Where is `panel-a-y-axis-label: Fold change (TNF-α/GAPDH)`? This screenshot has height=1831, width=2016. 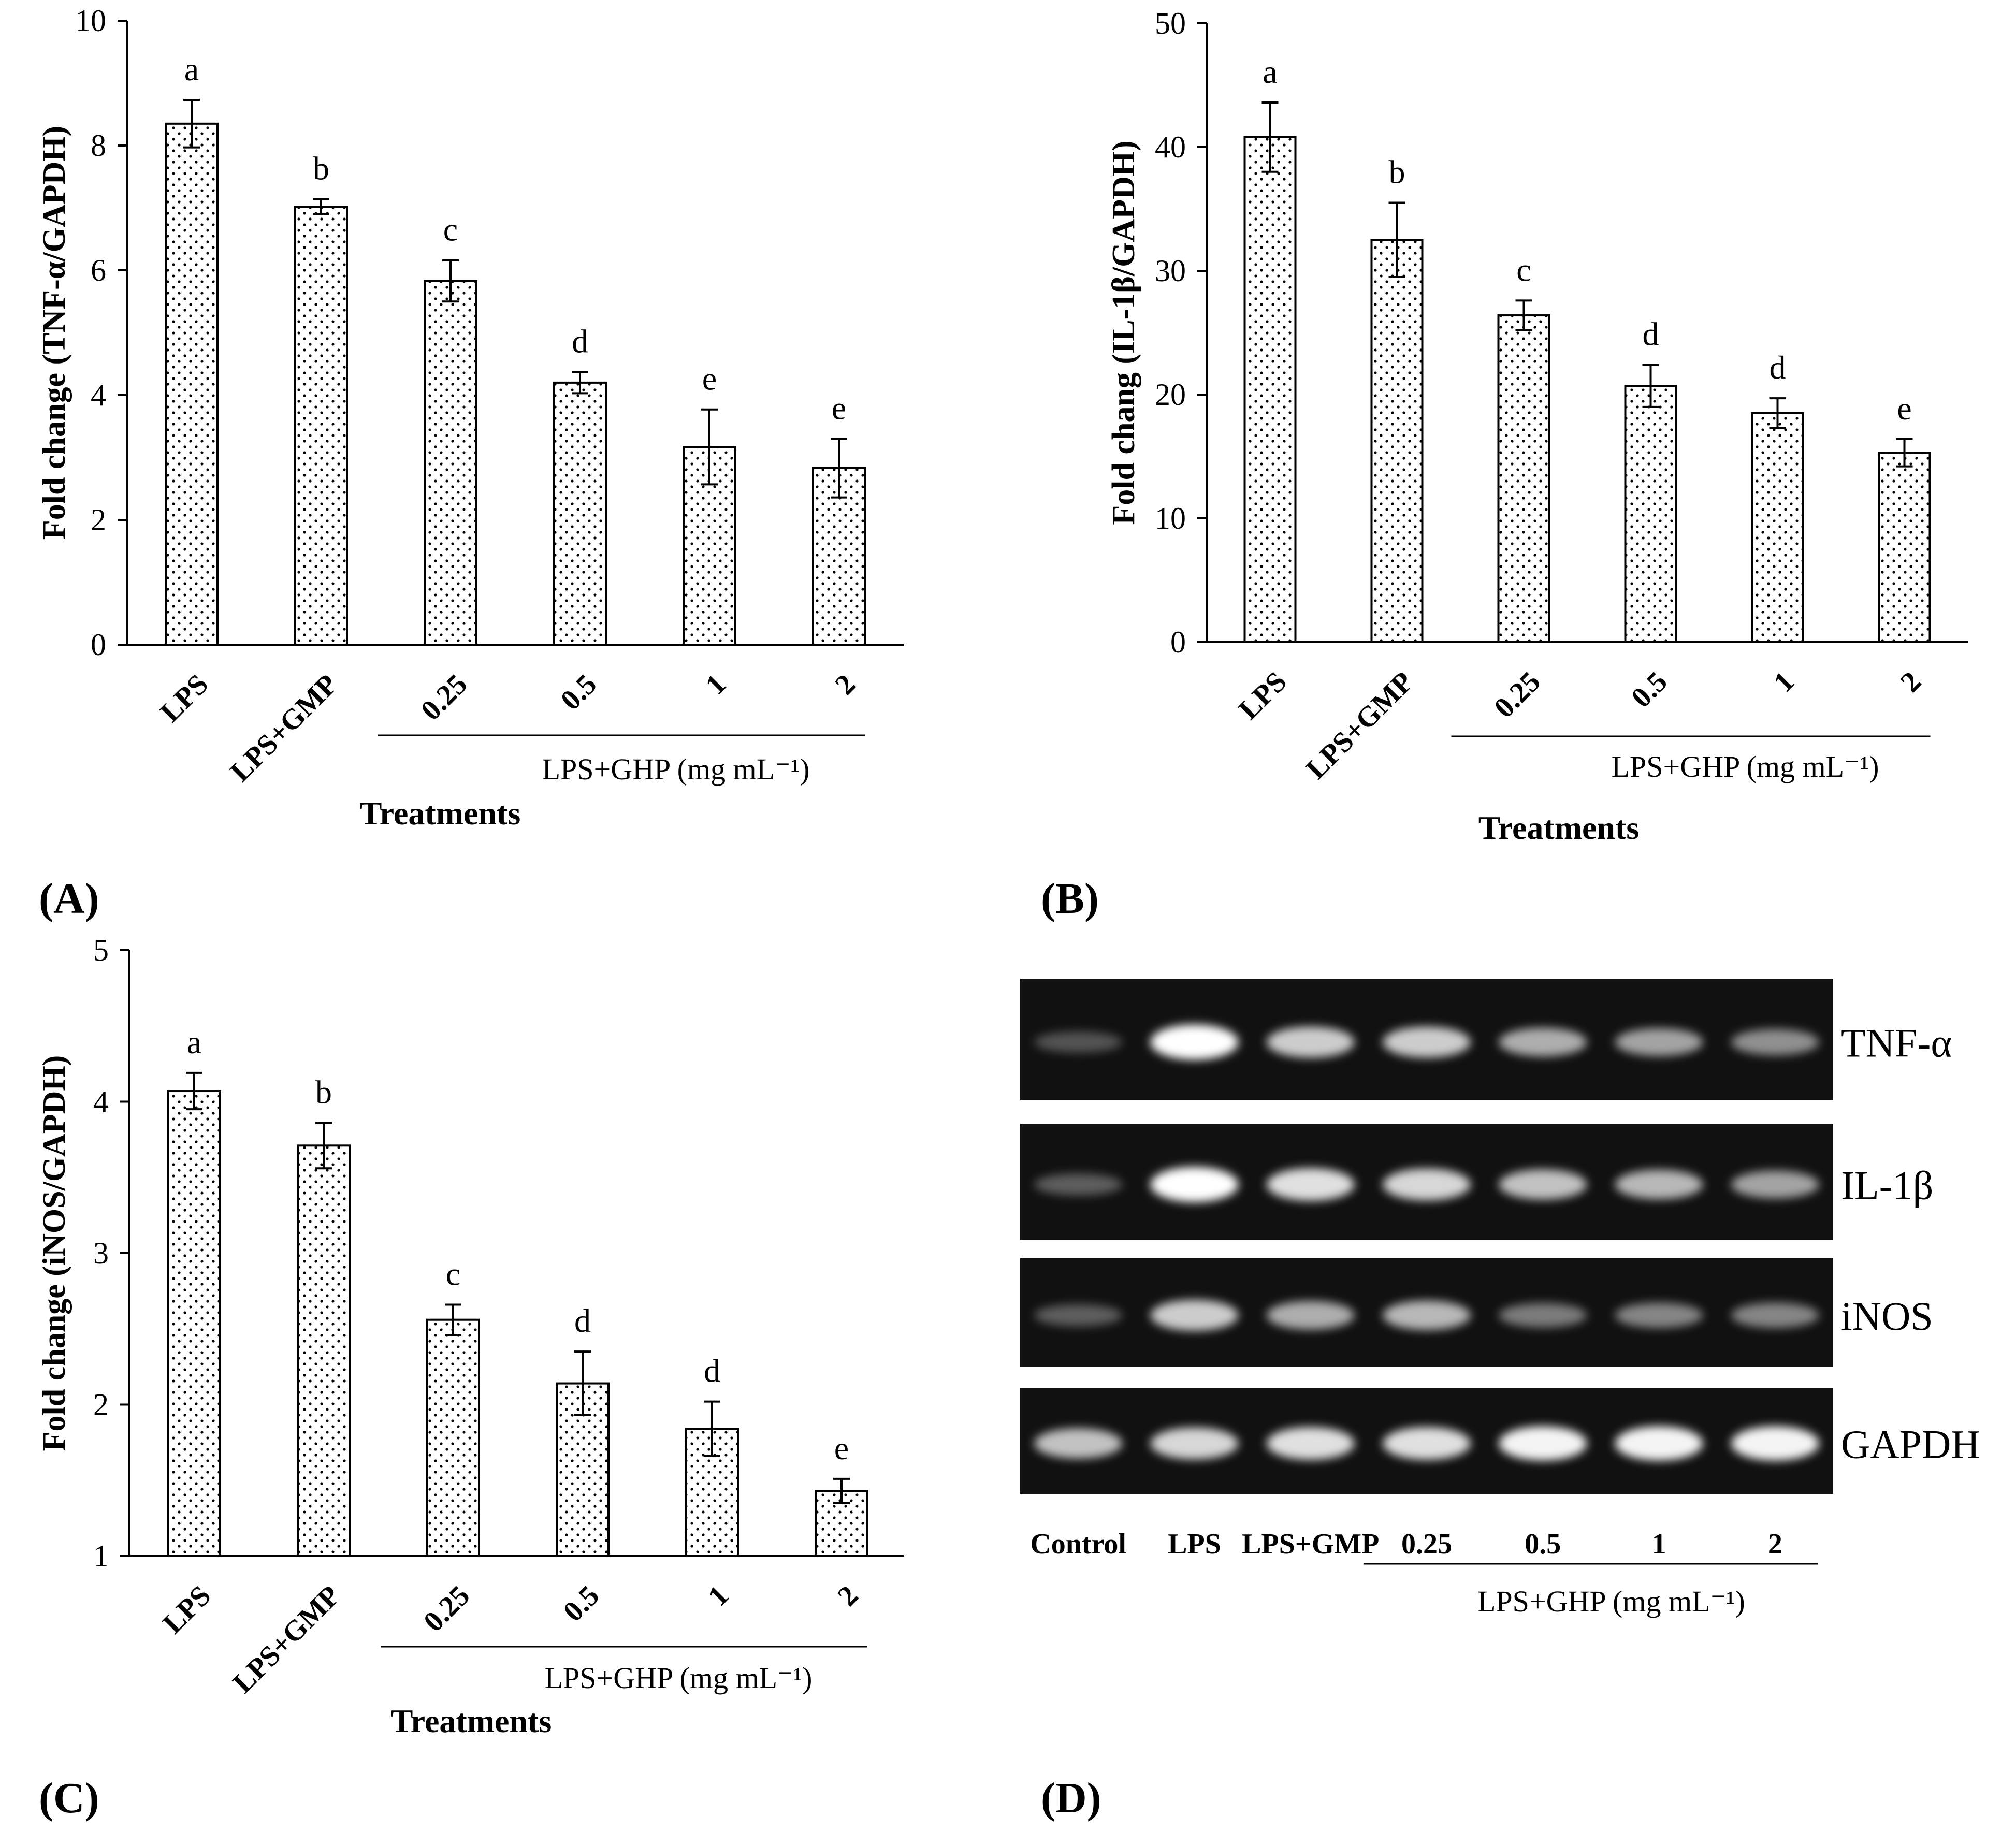
panel-a-y-axis-label: Fold change (TNF-α/GAPDH) is located at coordinates (54, 333).